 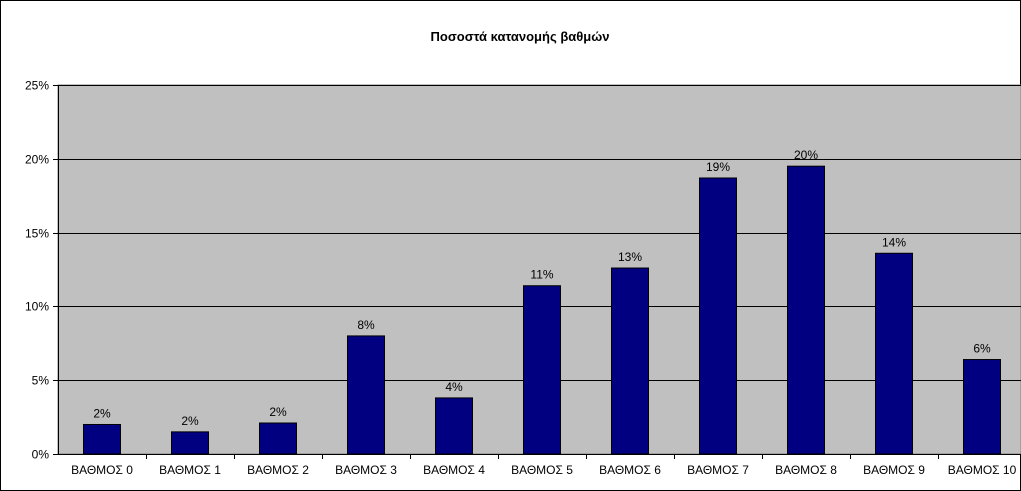 I want to click on x-tick-label: ΒΑΘΜΟΣ 1, so click(x=190, y=470).